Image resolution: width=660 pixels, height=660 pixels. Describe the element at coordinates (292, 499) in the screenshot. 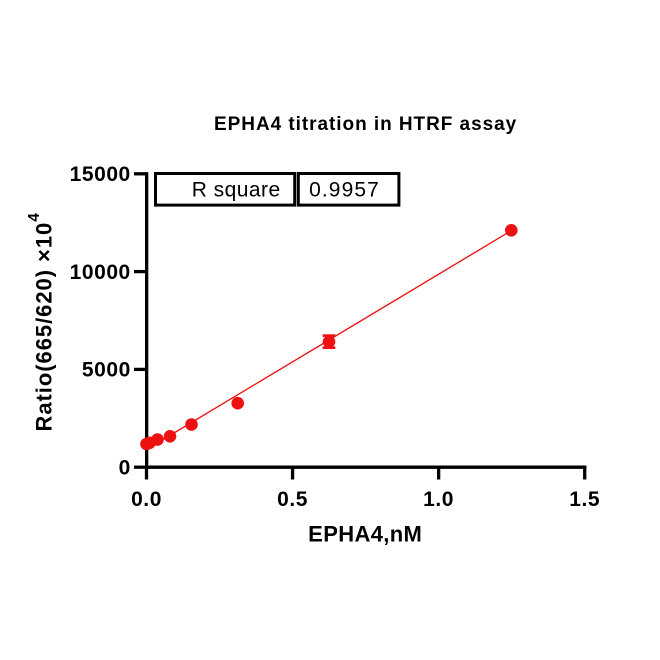

I see `svg-text: 0.5` at that location.